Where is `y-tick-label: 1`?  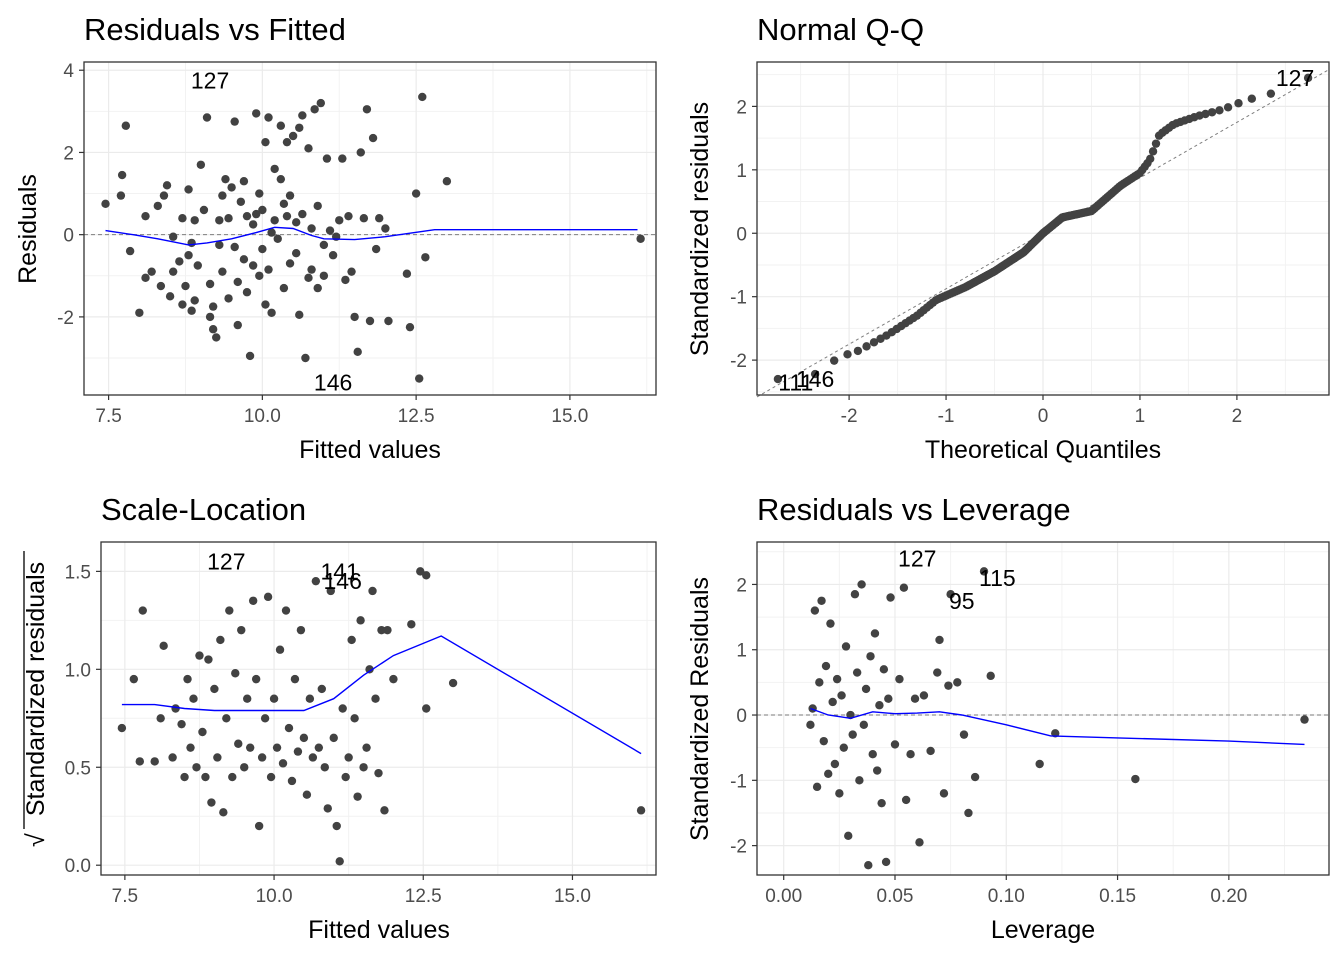 y-tick-label: 1 is located at coordinates (741, 651).